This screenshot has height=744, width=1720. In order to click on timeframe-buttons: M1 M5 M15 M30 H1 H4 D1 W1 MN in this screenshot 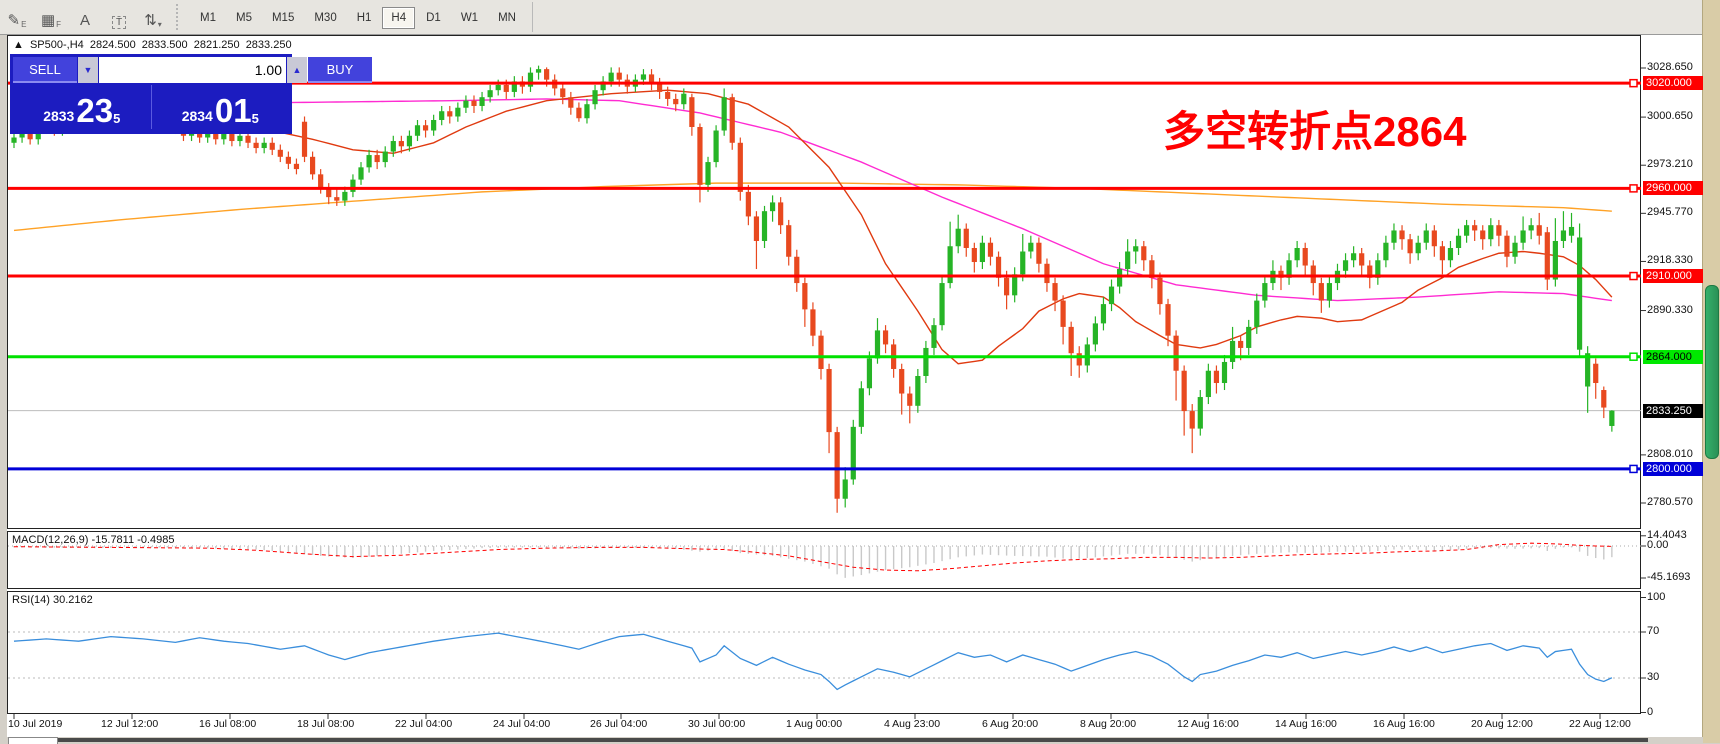, I will do `click(358, 18)`.